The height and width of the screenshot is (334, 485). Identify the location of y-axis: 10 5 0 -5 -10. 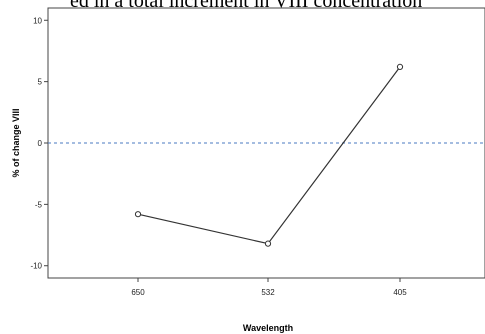
(39, 143).